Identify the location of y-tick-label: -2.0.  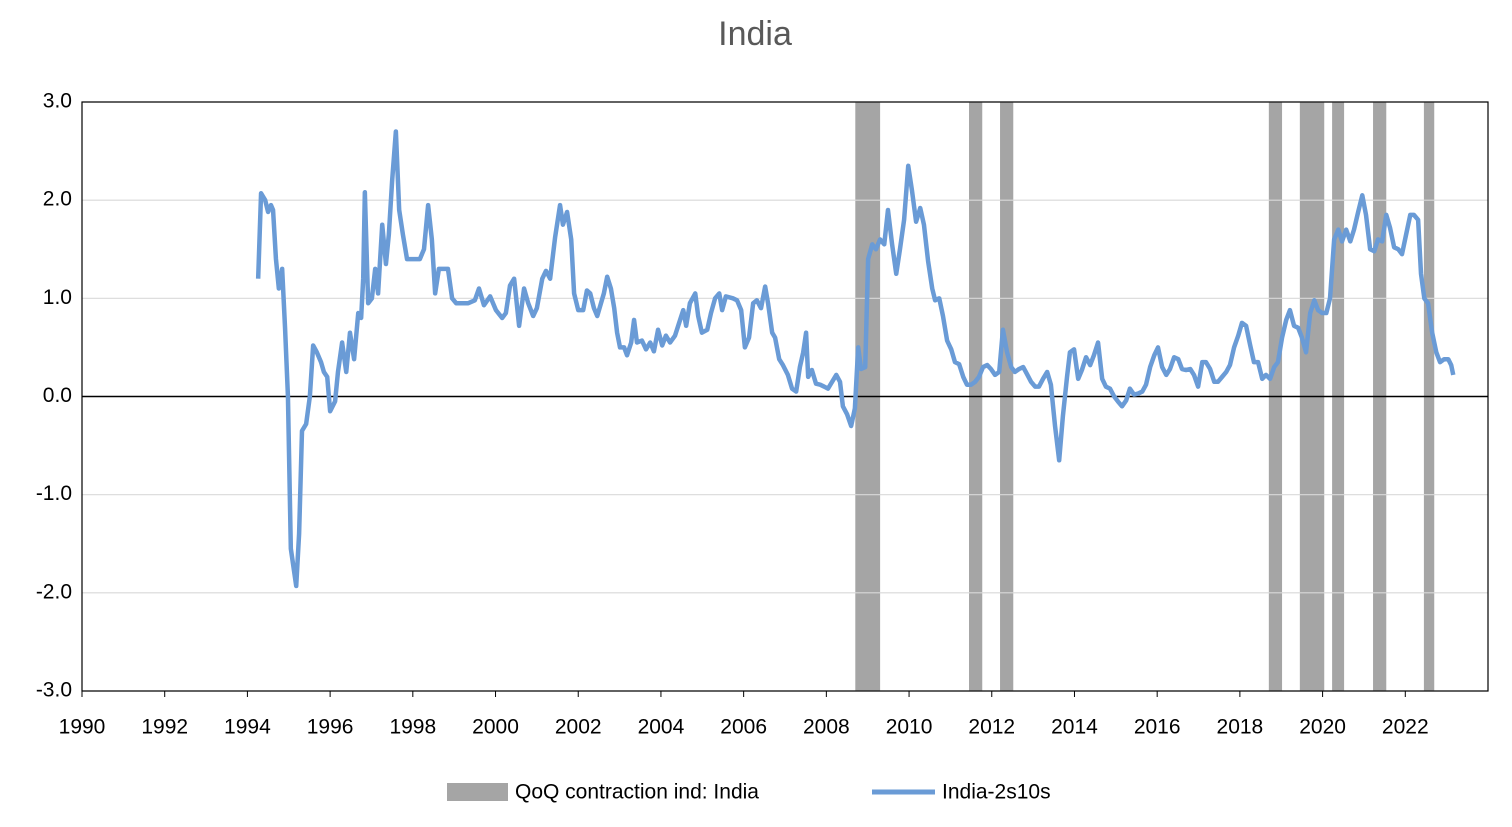
(54, 591).